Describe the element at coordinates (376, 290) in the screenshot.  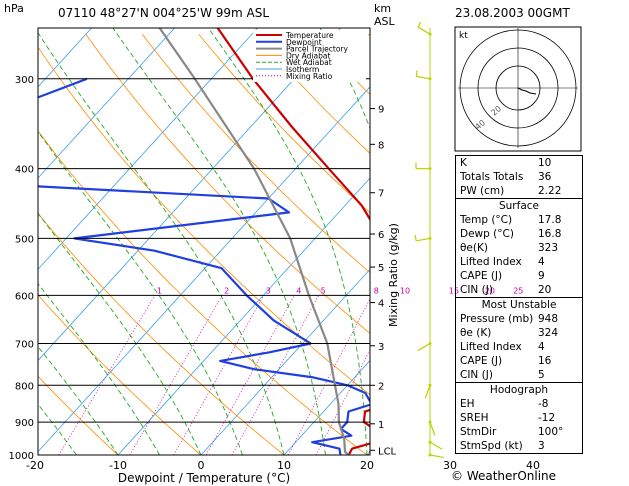
I see `mixing-ratio-label: 8` at that location.